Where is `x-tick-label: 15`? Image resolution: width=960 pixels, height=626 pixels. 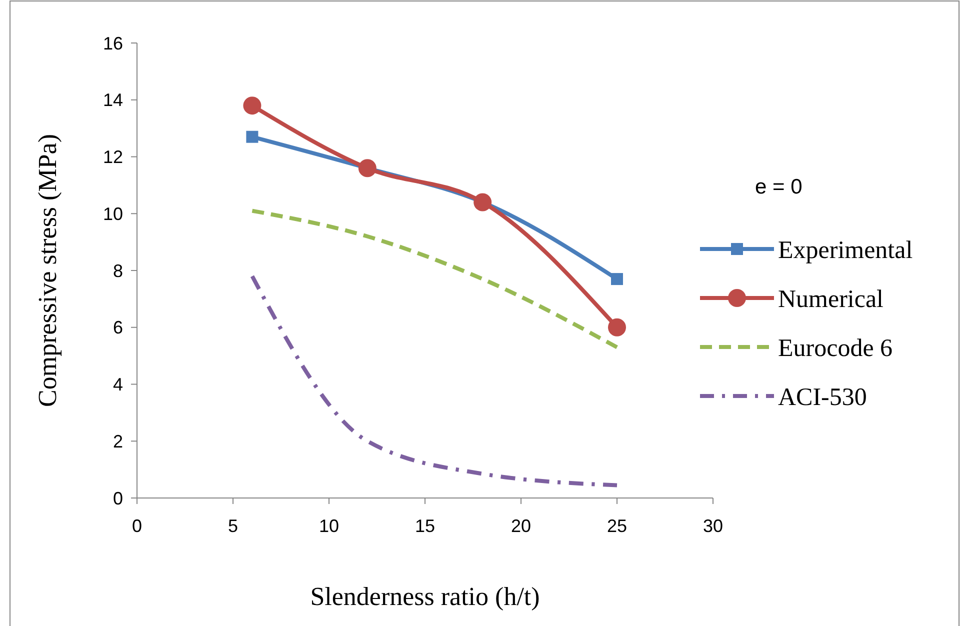 x-tick-label: 15 is located at coordinates (425, 526).